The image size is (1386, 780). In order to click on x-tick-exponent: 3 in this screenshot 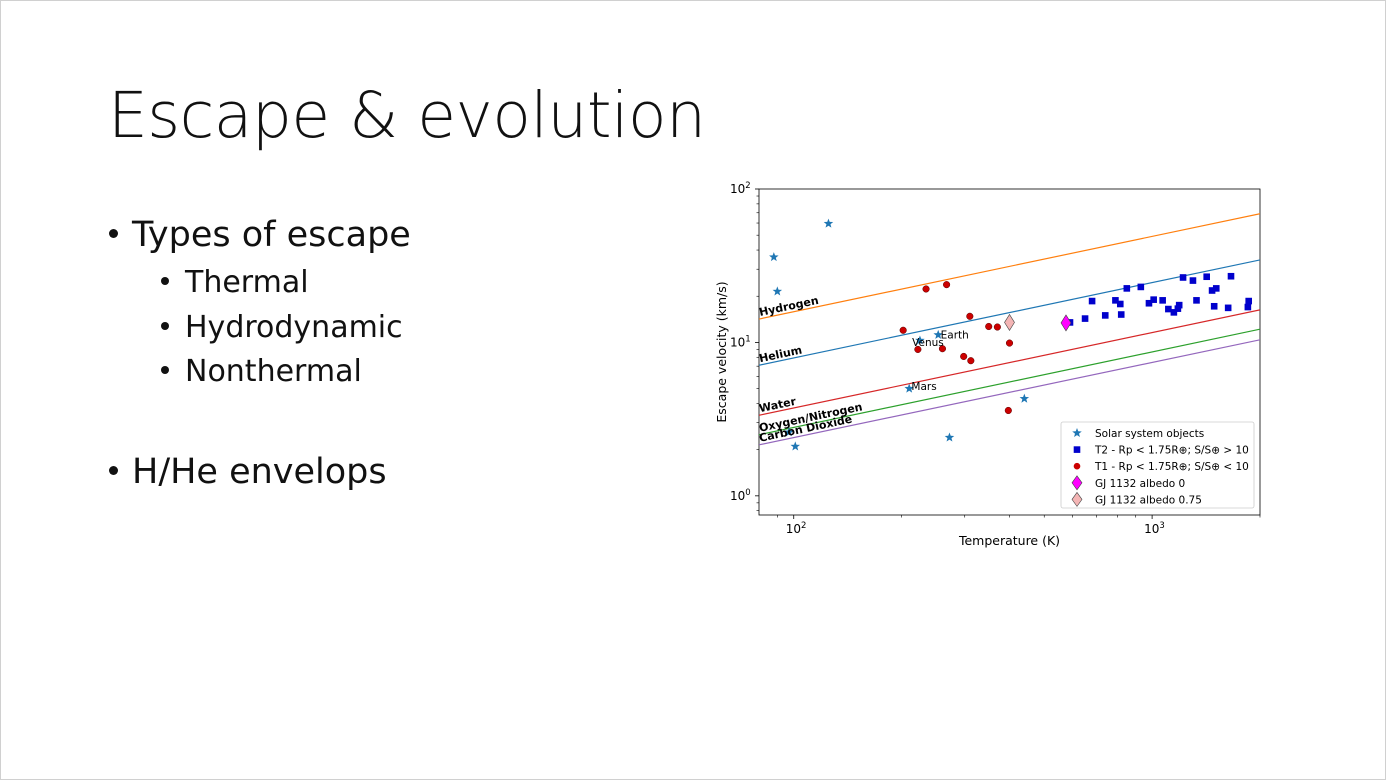, I will do `click(1161, 526)`.